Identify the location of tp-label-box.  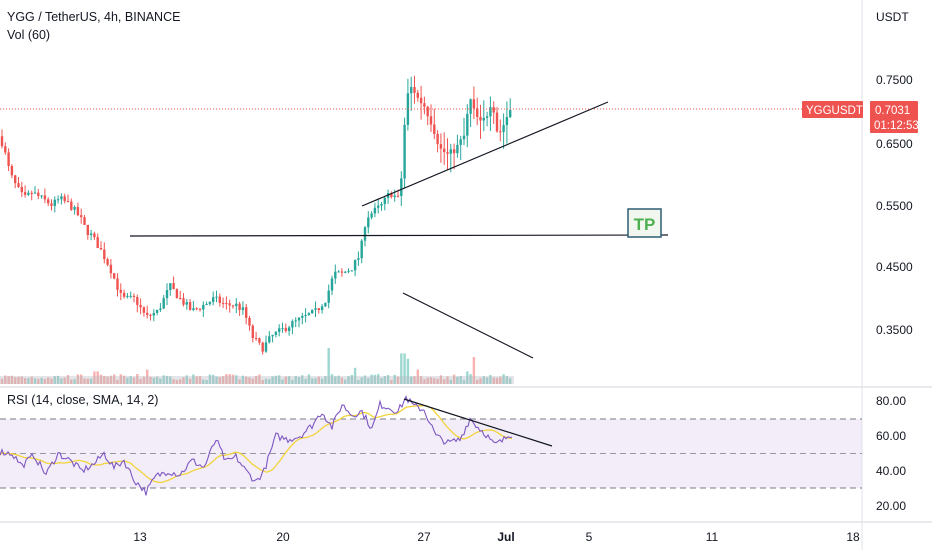
(644, 223).